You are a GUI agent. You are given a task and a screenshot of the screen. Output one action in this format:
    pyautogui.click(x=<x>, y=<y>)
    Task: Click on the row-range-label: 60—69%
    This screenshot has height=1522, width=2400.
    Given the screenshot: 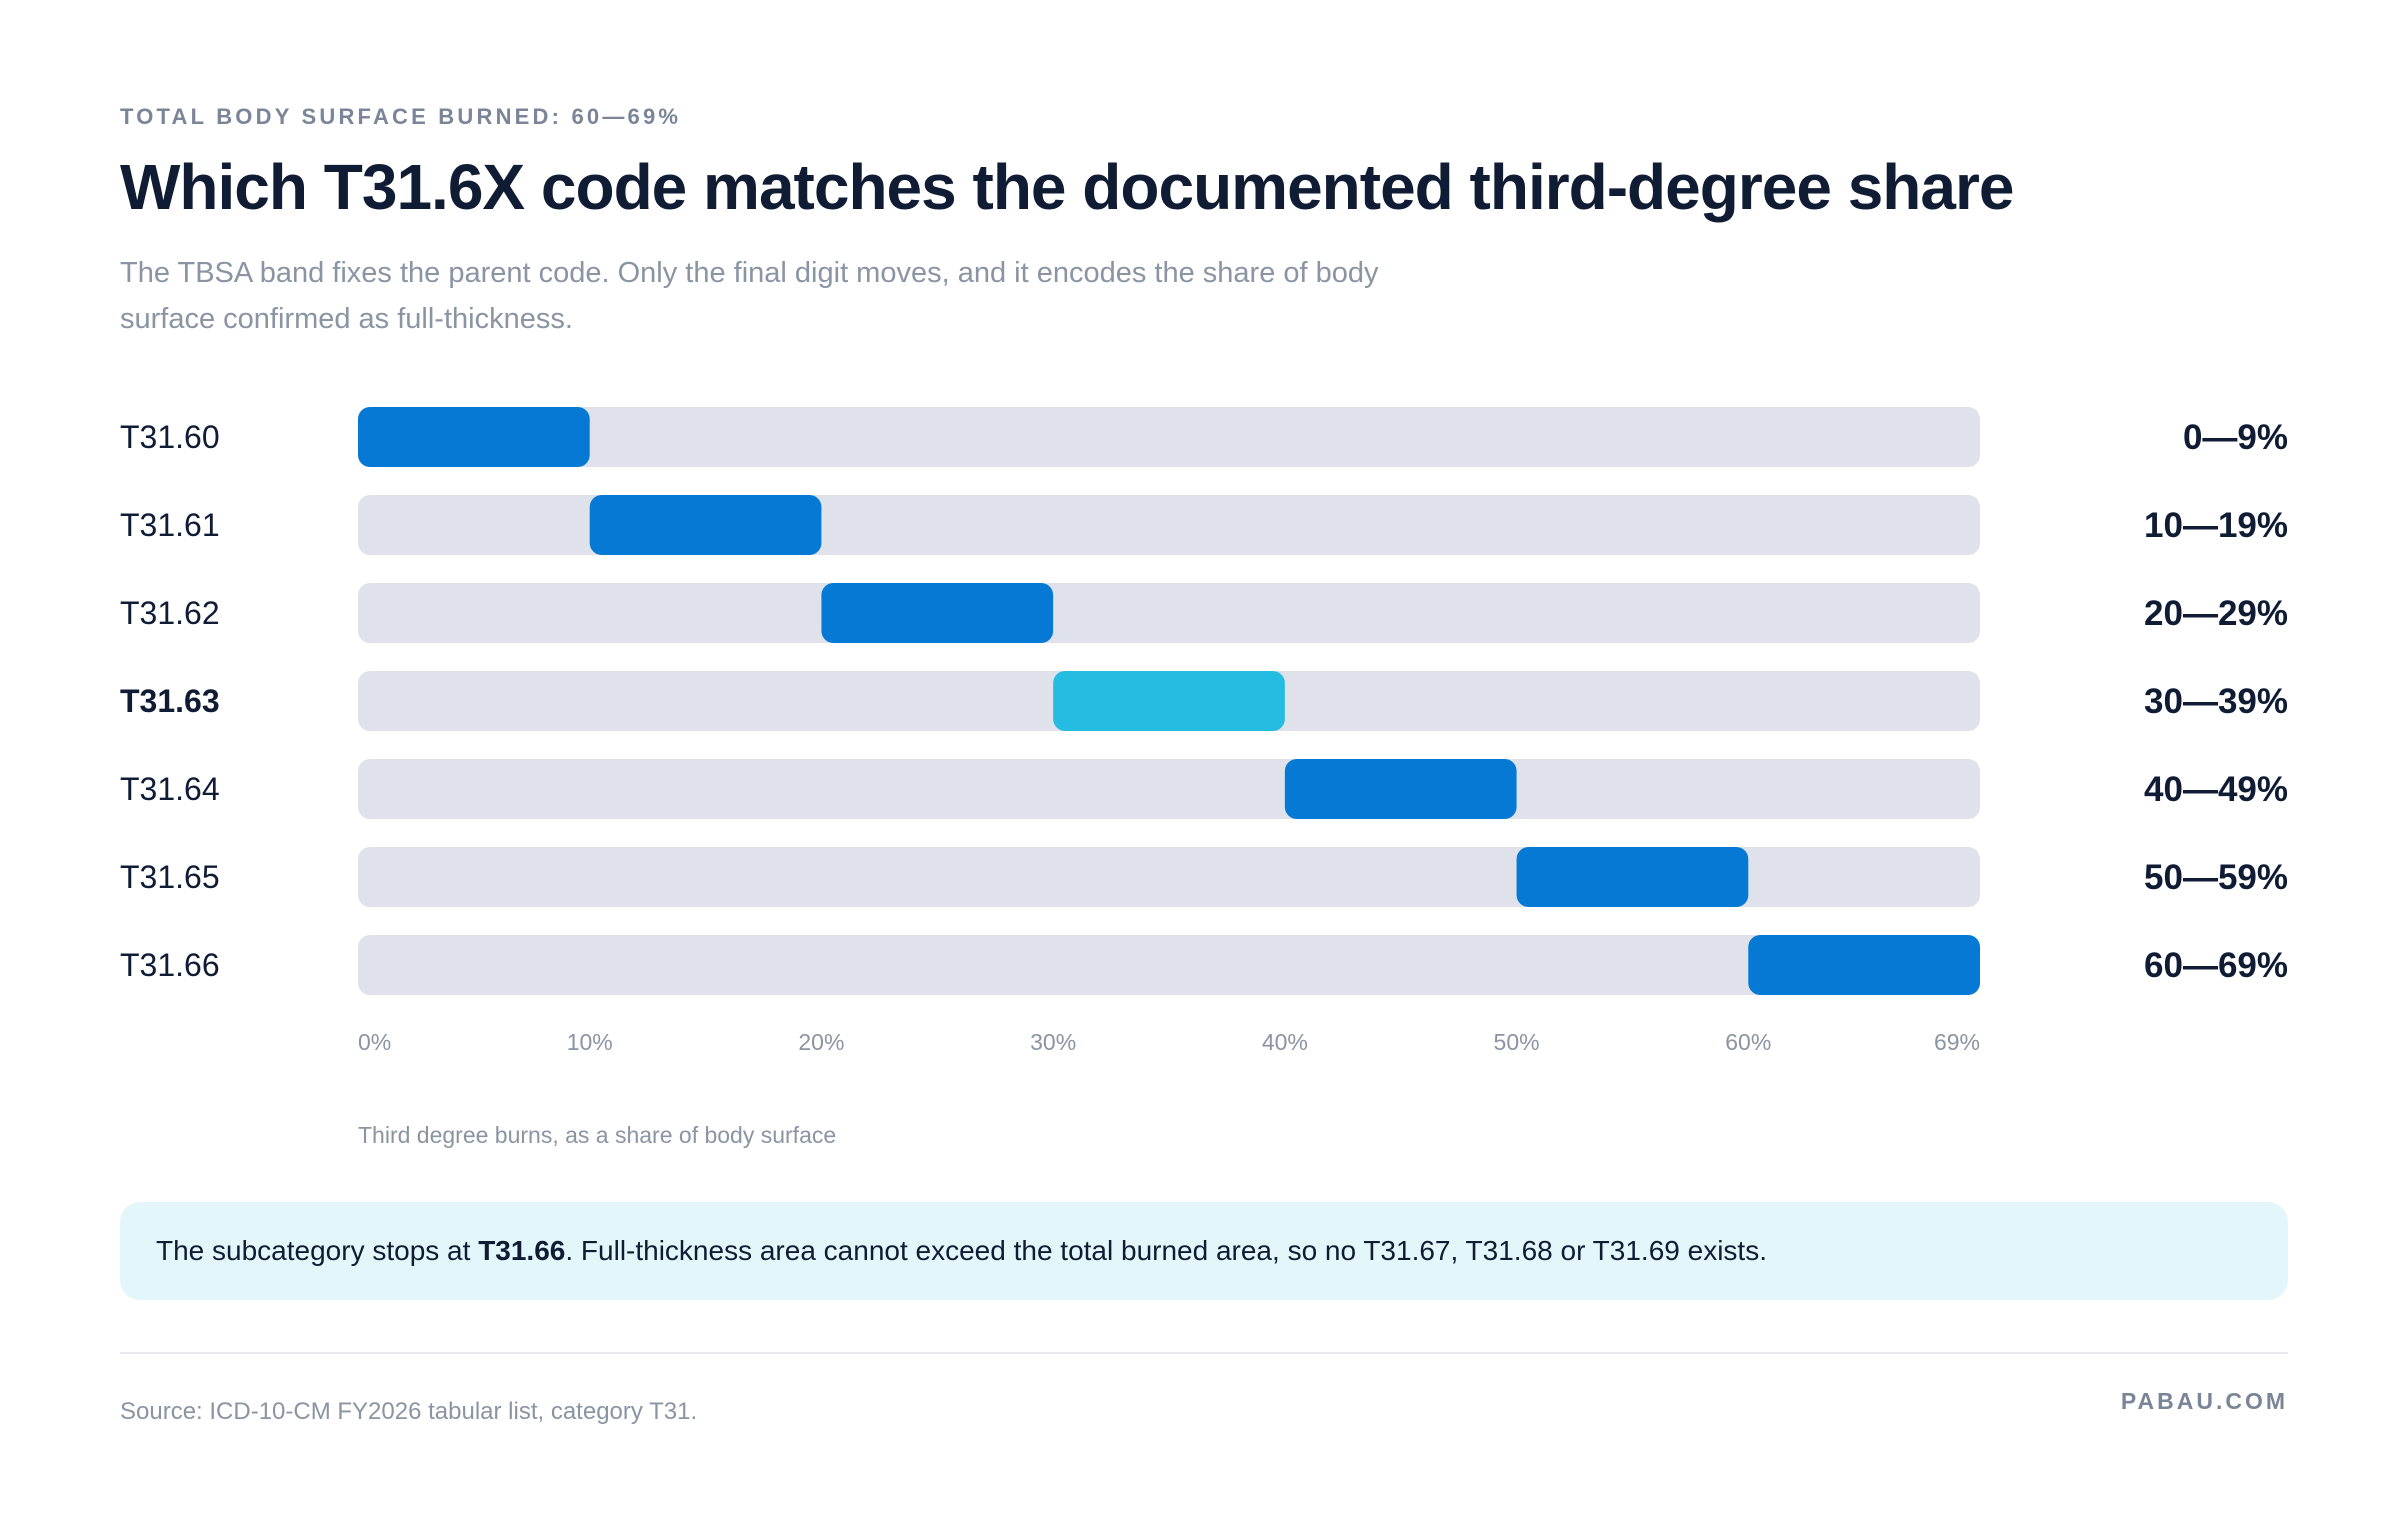 What is the action you would take?
    pyautogui.click(x=2216, y=965)
    